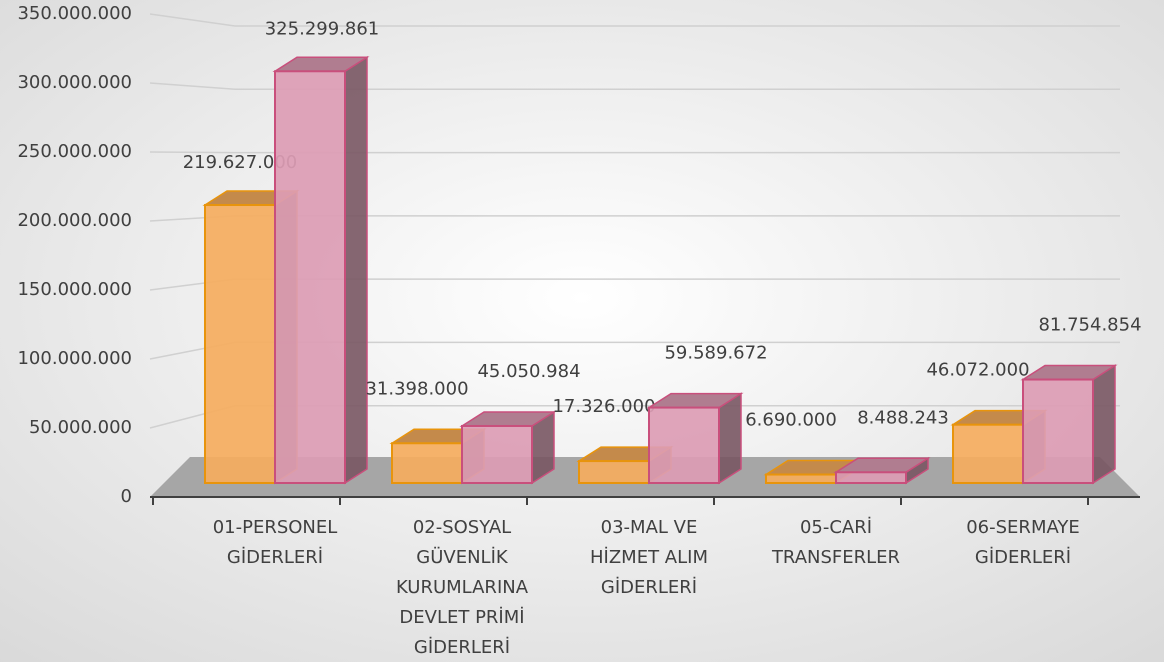  What do you see at coordinates (240, 162) in the screenshot?
I see `data-label: 219.627.000` at bounding box center [240, 162].